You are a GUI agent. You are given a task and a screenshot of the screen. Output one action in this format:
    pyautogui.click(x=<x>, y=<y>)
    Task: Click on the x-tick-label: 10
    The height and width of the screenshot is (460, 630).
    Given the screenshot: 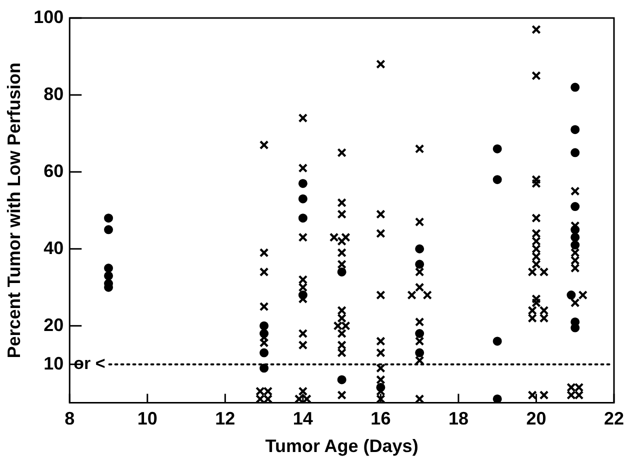 What is the action you would take?
    pyautogui.click(x=147, y=418)
    